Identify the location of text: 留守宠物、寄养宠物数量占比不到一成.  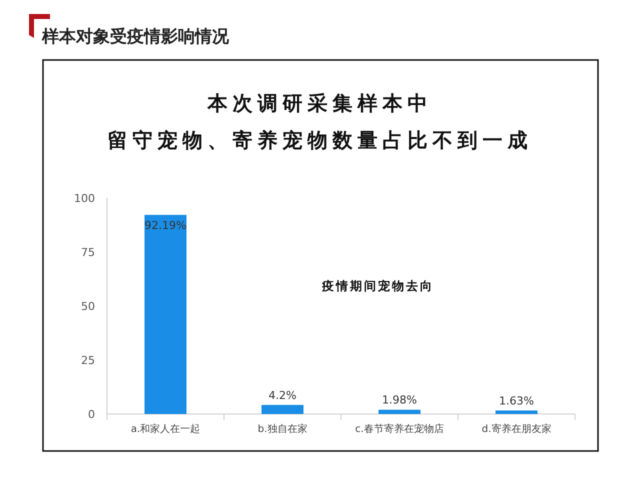
(320, 140).